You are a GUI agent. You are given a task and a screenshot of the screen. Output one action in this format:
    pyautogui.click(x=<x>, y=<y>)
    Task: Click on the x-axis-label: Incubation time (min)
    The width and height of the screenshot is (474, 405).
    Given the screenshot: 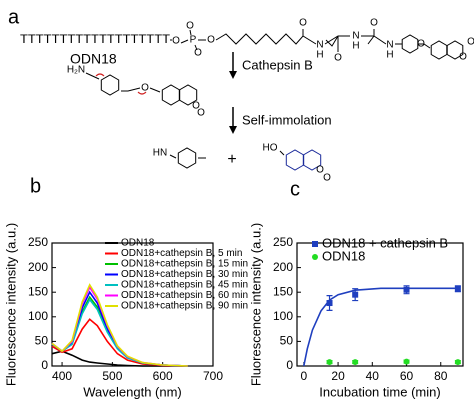 What is the action you would take?
    pyautogui.click(x=379, y=391)
    